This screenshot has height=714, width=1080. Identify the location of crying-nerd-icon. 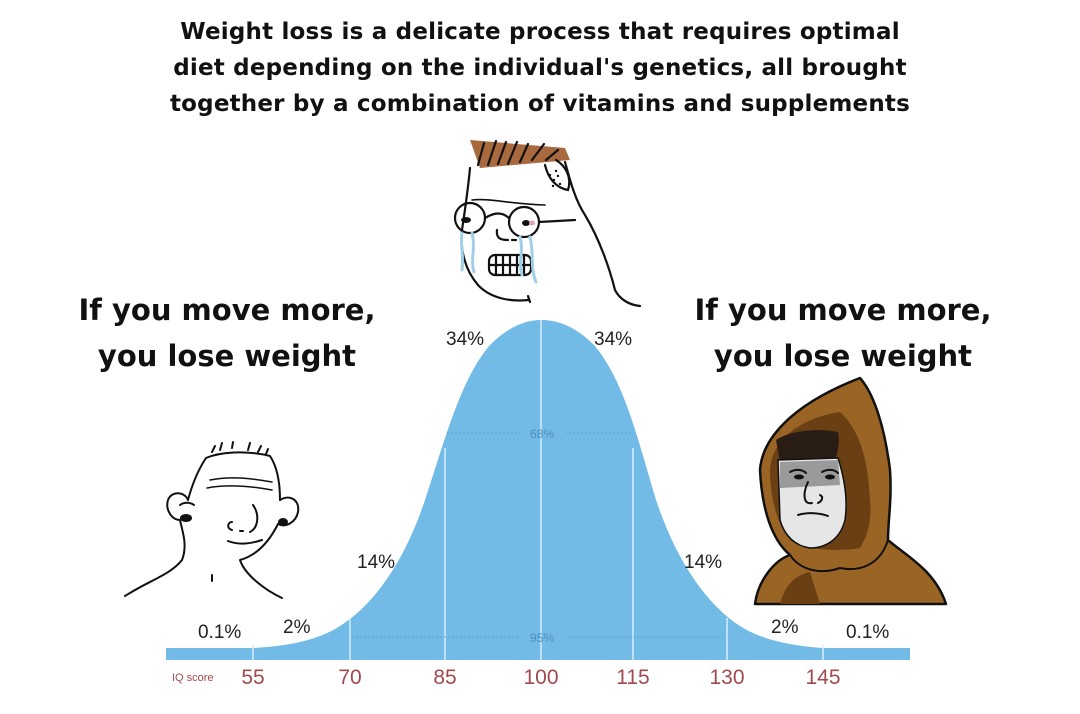
(547, 223).